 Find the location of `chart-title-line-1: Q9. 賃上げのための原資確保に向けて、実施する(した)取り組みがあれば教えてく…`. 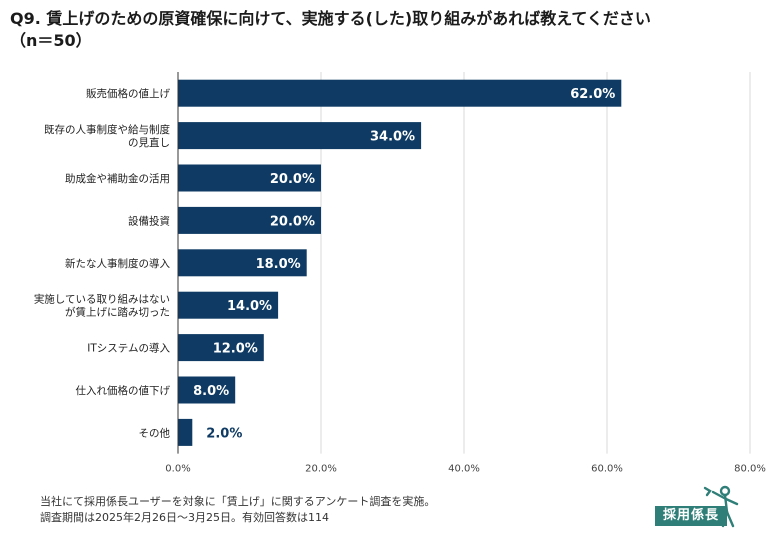

chart-title-line-1: Q9. 賃上げのための原資確保に向けて、実施する(した)取り組みがあれば教えてく… is located at coordinates (330, 18).